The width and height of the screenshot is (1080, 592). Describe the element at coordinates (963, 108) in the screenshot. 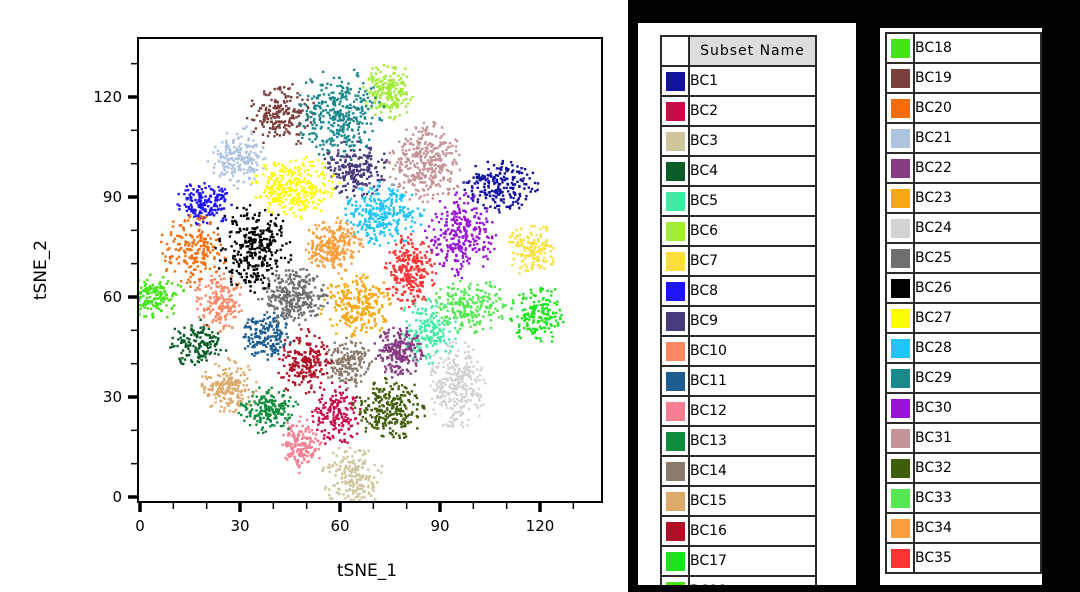

I see `legend-row: BC20` at that location.